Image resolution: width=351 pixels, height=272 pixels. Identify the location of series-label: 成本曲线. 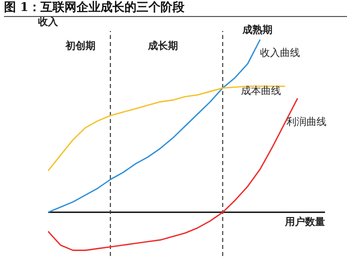
(261, 92).